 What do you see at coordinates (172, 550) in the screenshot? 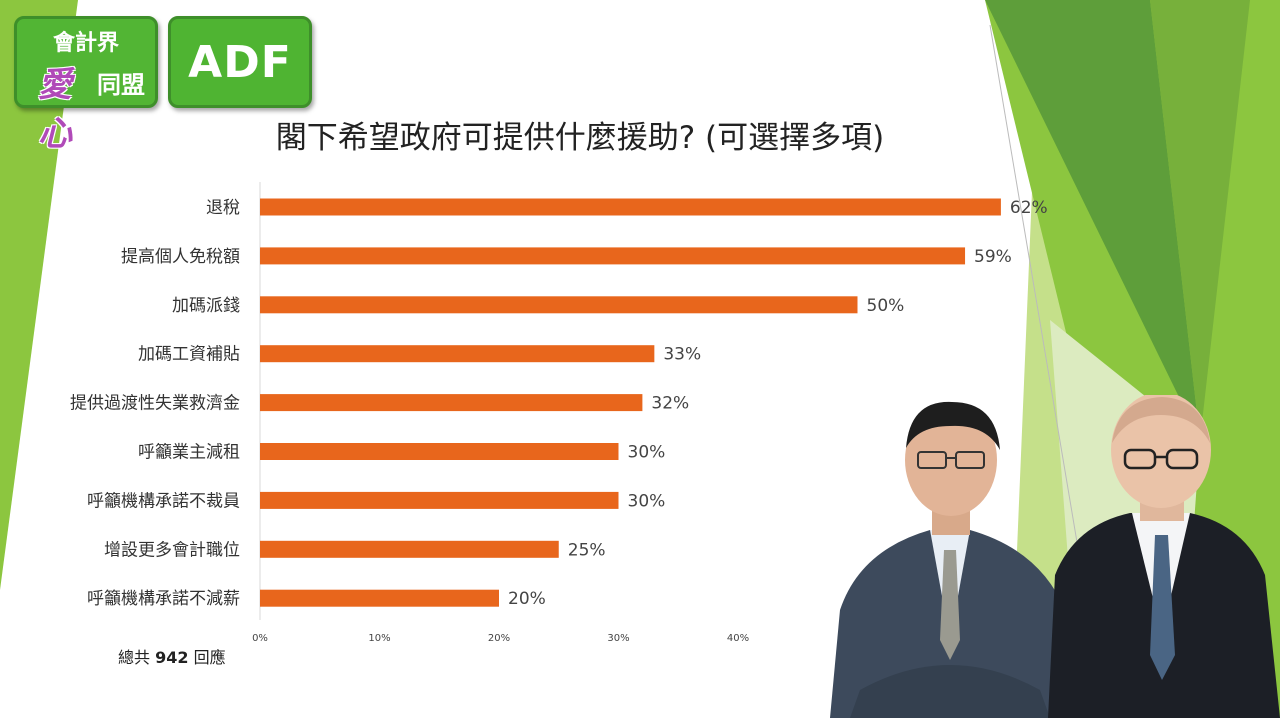
I see `category-label: 增設更多會計職位` at bounding box center [172, 550].